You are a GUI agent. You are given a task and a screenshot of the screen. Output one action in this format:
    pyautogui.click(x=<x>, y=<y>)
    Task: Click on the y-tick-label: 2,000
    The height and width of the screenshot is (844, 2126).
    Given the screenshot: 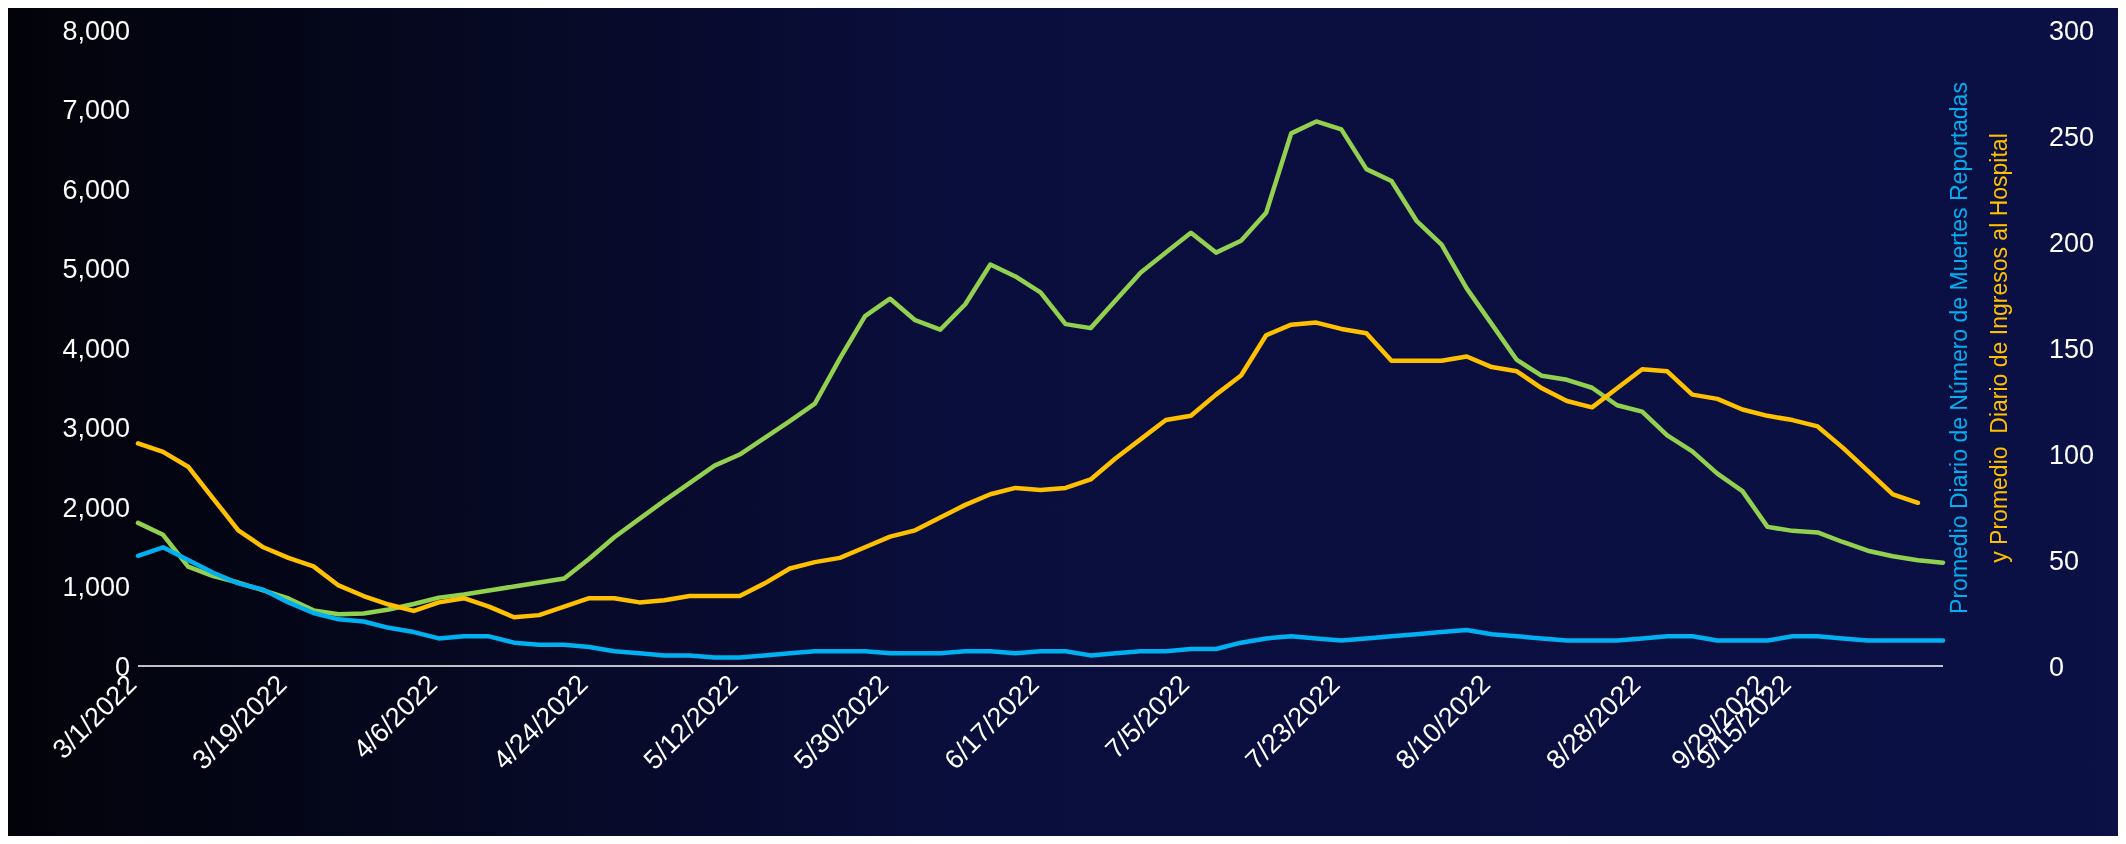 What is the action you would take?
    pyautogui.click(x=96, y=507)
    